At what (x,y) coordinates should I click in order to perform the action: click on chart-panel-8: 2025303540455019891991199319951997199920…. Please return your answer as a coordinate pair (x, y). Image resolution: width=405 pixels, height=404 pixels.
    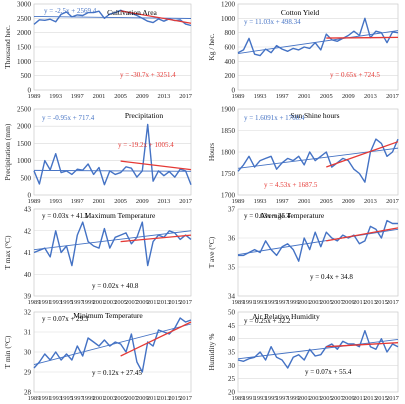
    Looking at the image, I should click on (303, 356).